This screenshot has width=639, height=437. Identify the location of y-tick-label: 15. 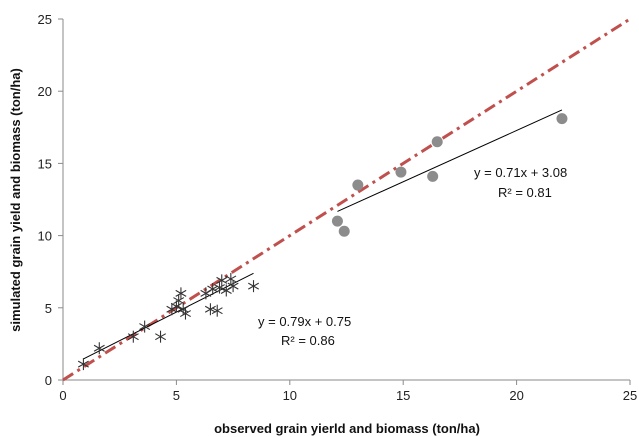
(45, 163).